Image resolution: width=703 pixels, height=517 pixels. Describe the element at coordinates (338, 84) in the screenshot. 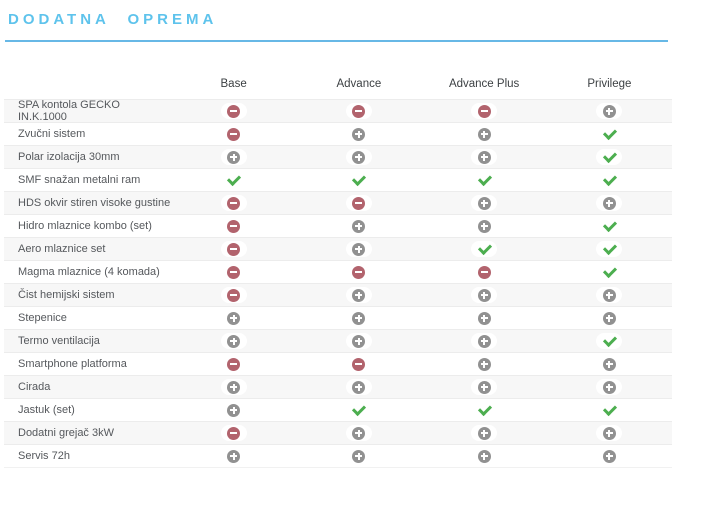

I see `table-header-row: Base Advance Advance Plus Privilege` at that location.